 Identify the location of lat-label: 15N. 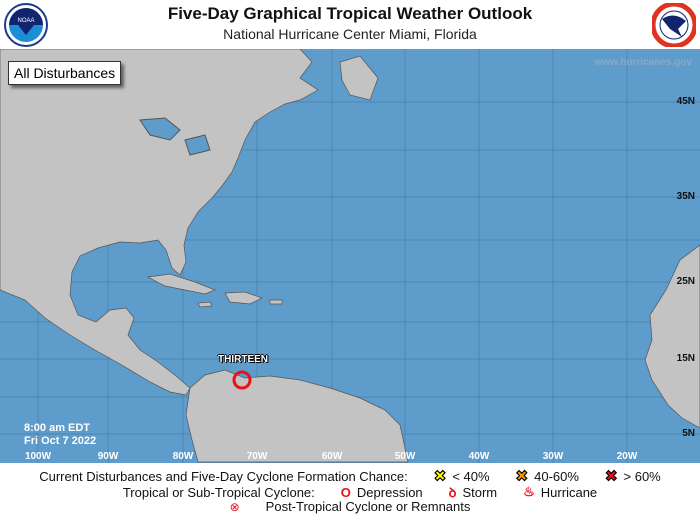
(685, 358).